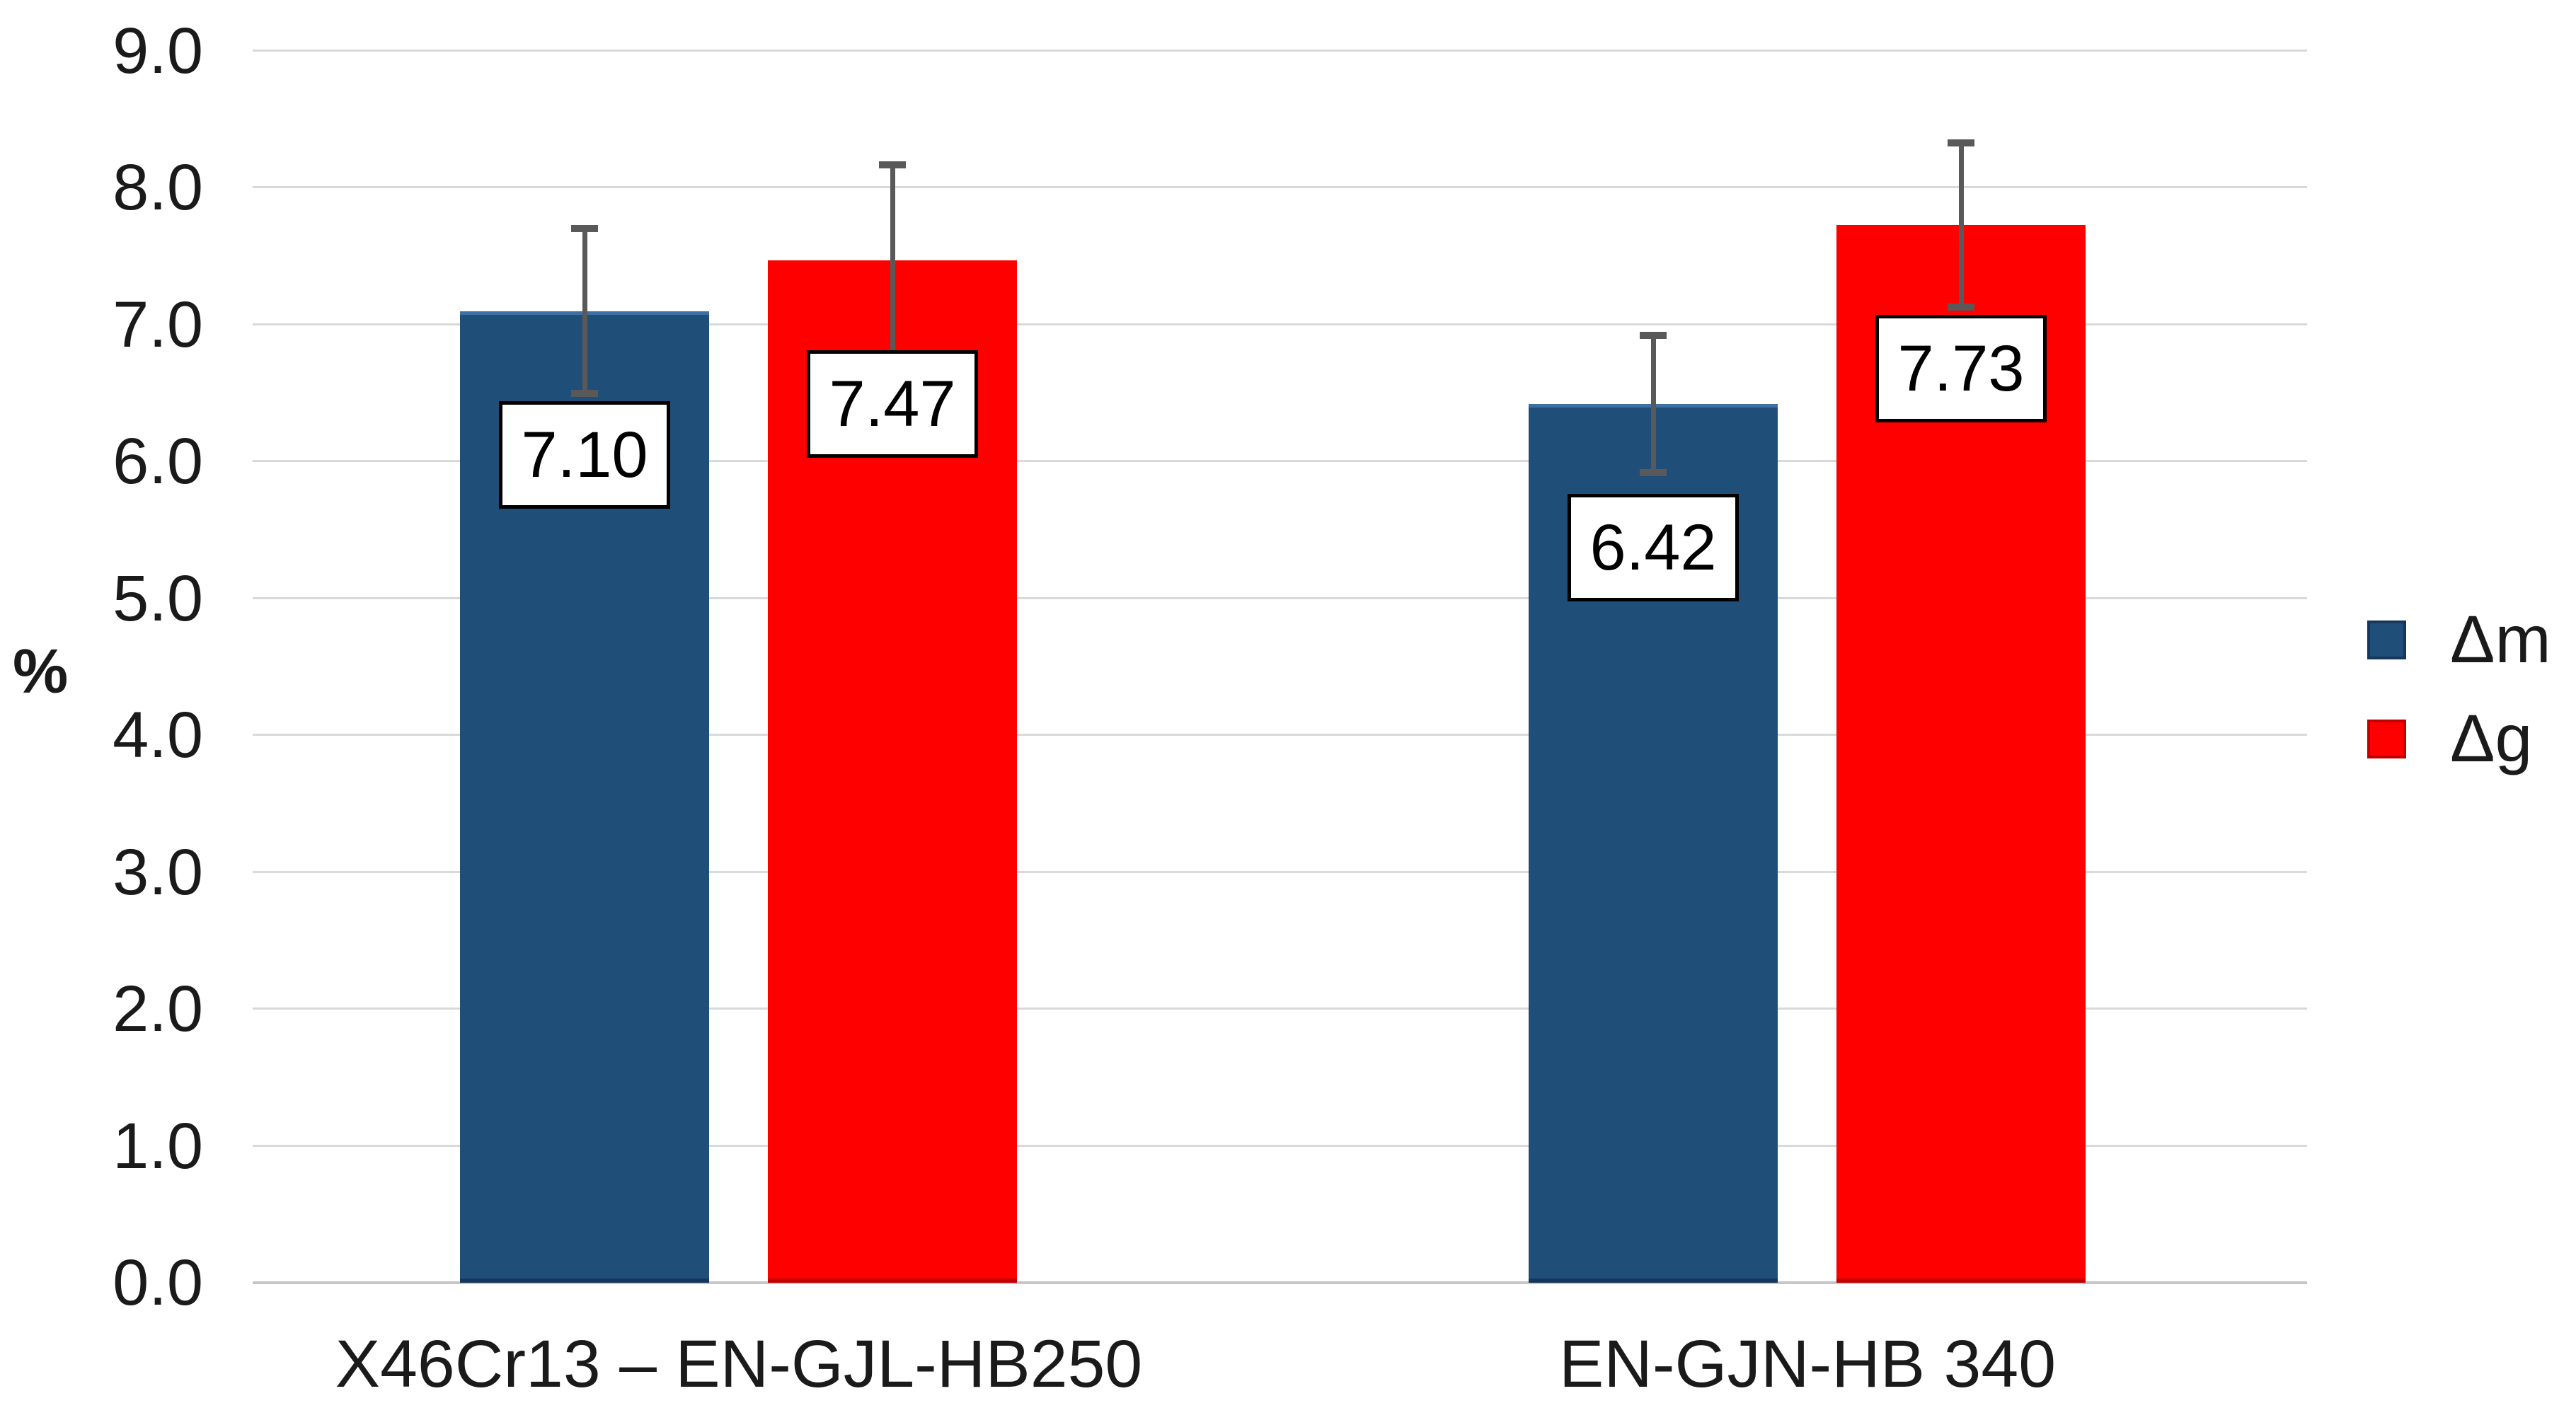  What do you see at coordinates (2387, 639) in the screenshot?
I see `legend-swatch-dm` at bounding box center [2387, 639].